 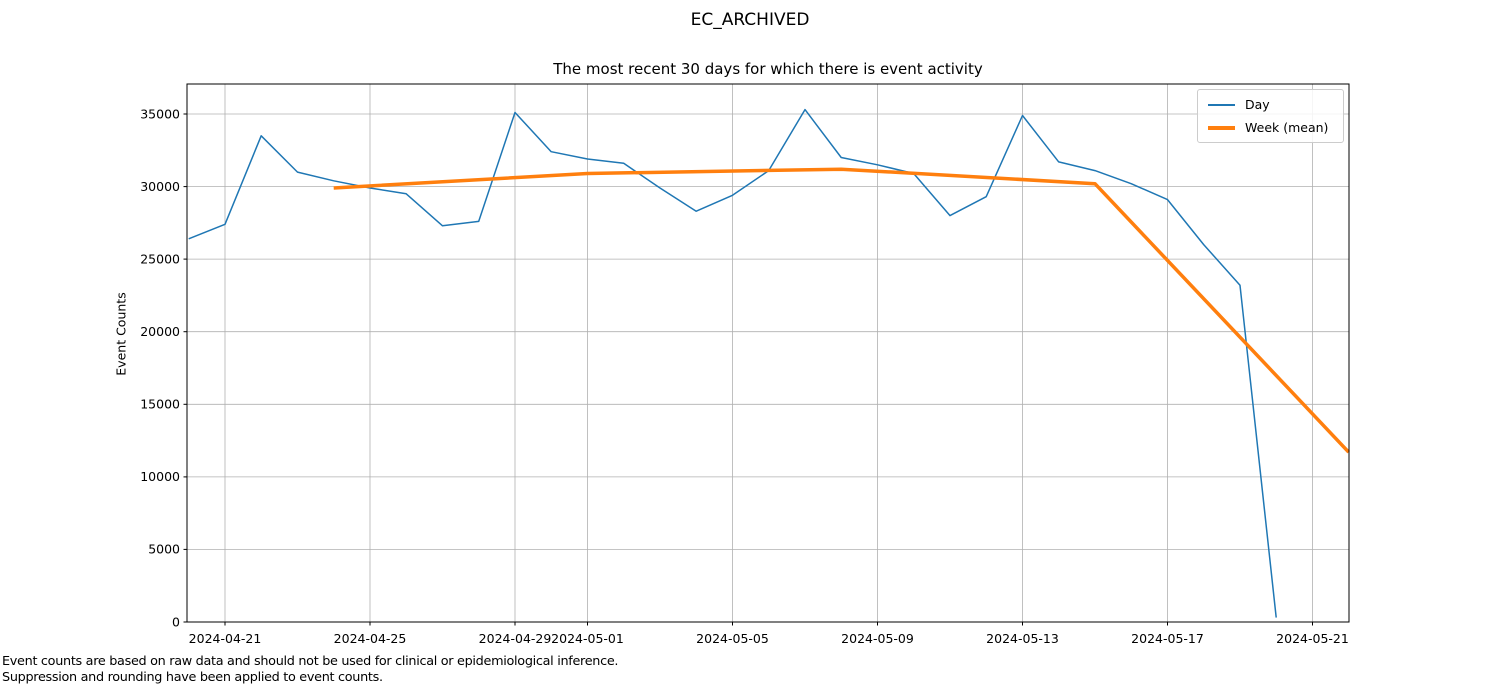 What do you see at coordinates (225, 638) in the screenshot?
I see `x-tick-label: 2024-04-21` at bounding box center [225, 638].